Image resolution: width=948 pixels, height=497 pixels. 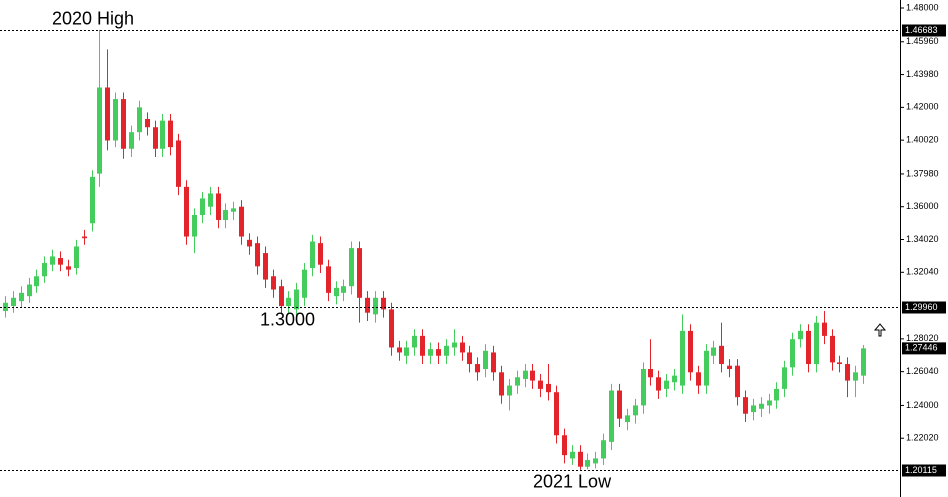 I want to click on y-tick-label: 1.22020, so click(x=922, y=438).